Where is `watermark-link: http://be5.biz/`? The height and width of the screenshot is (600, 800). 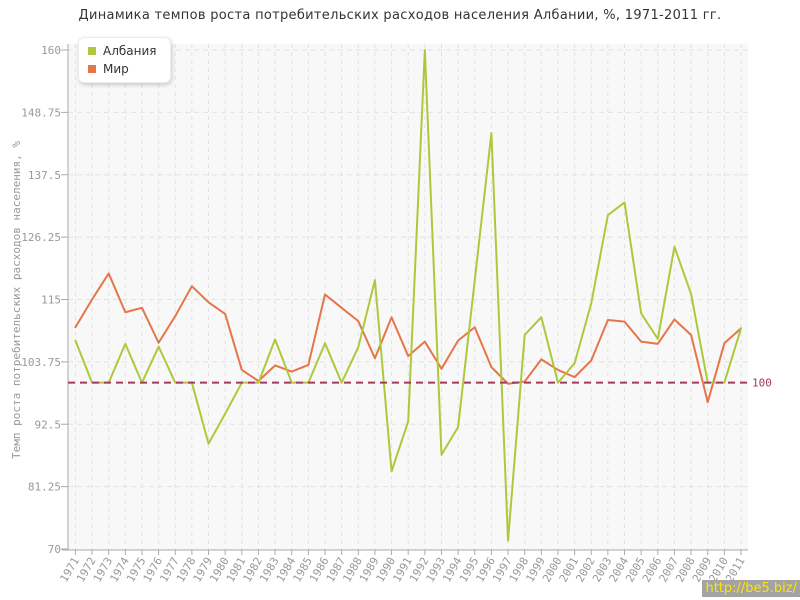
watermark-link: http://be5.biz/ is located at coordinates (751, 588).